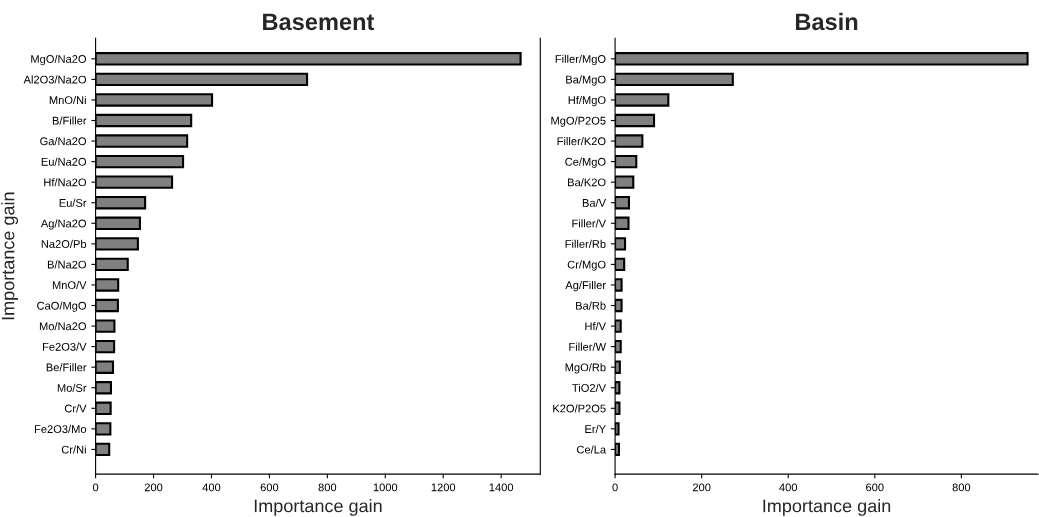  I want to click on y-tick-label: Cr/V, so click(75, 408).